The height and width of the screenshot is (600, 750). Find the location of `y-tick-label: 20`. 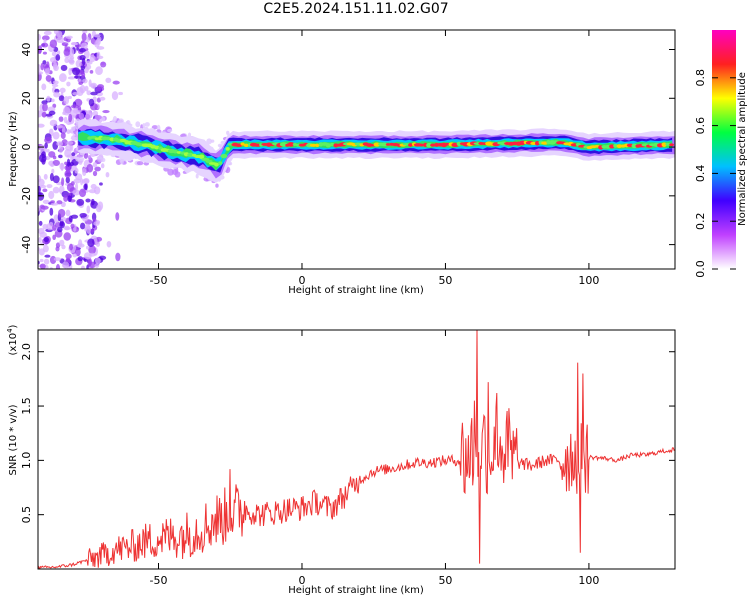

y-tick-label: 20 is located at coordinates (26, 98).